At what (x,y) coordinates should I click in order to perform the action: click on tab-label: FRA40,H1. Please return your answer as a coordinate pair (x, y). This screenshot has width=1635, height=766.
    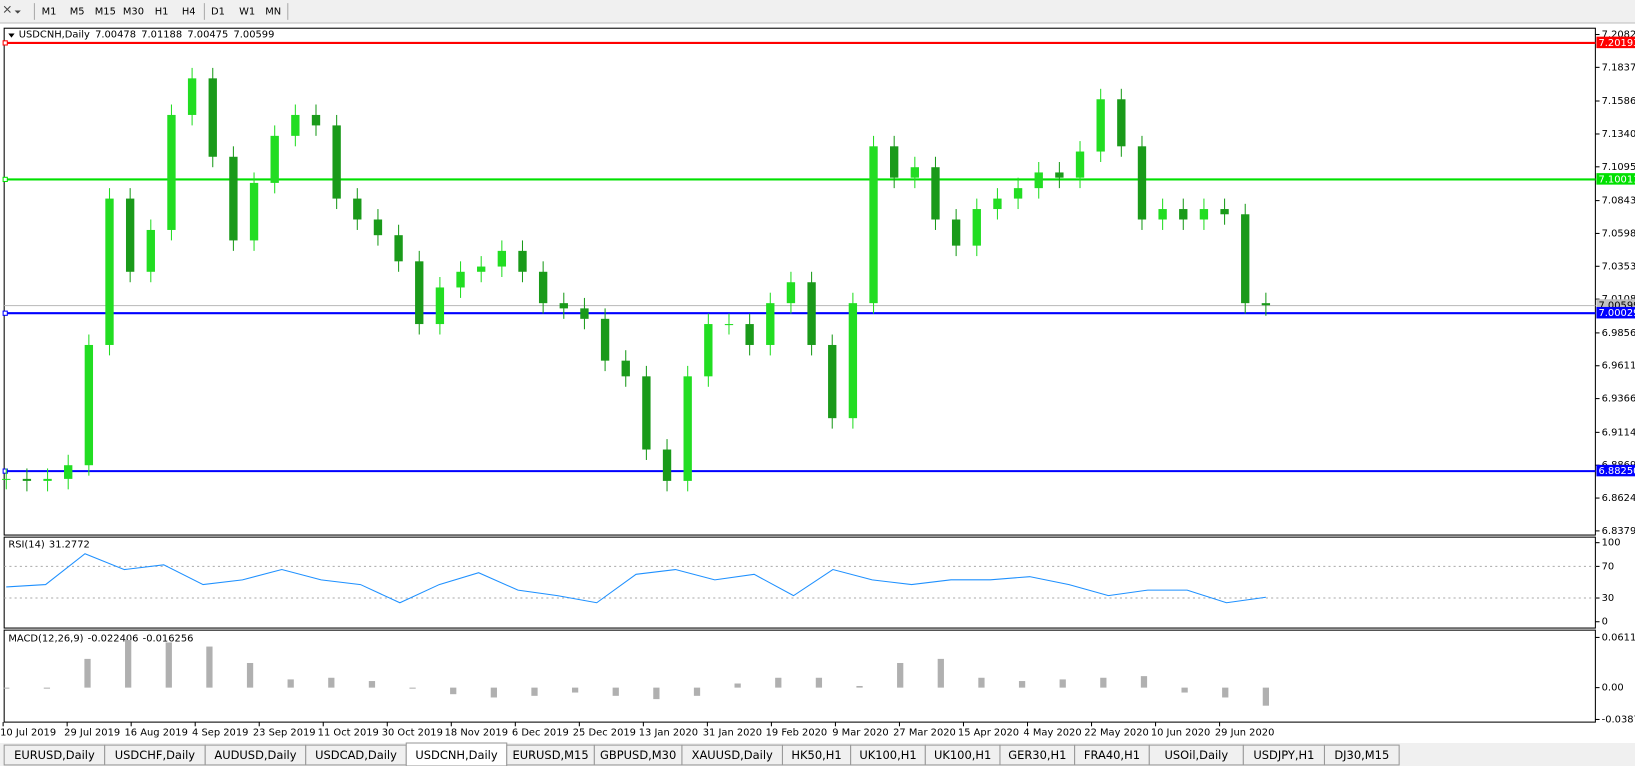
    Looking at the image, I should click on (1112, 755).